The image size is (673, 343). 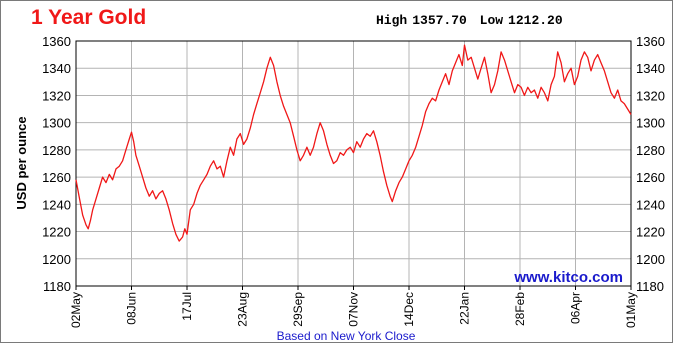 What do you see at coordinates (650, 150) in the screenshot?
I see `y-tick-label-right: 1280` at bounding box center [650, 150].